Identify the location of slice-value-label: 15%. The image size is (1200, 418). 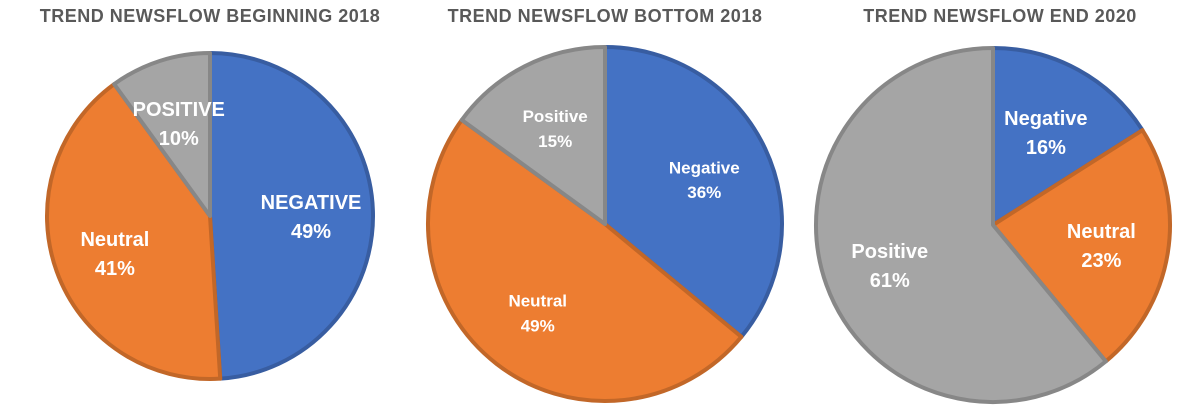
(555, 141).